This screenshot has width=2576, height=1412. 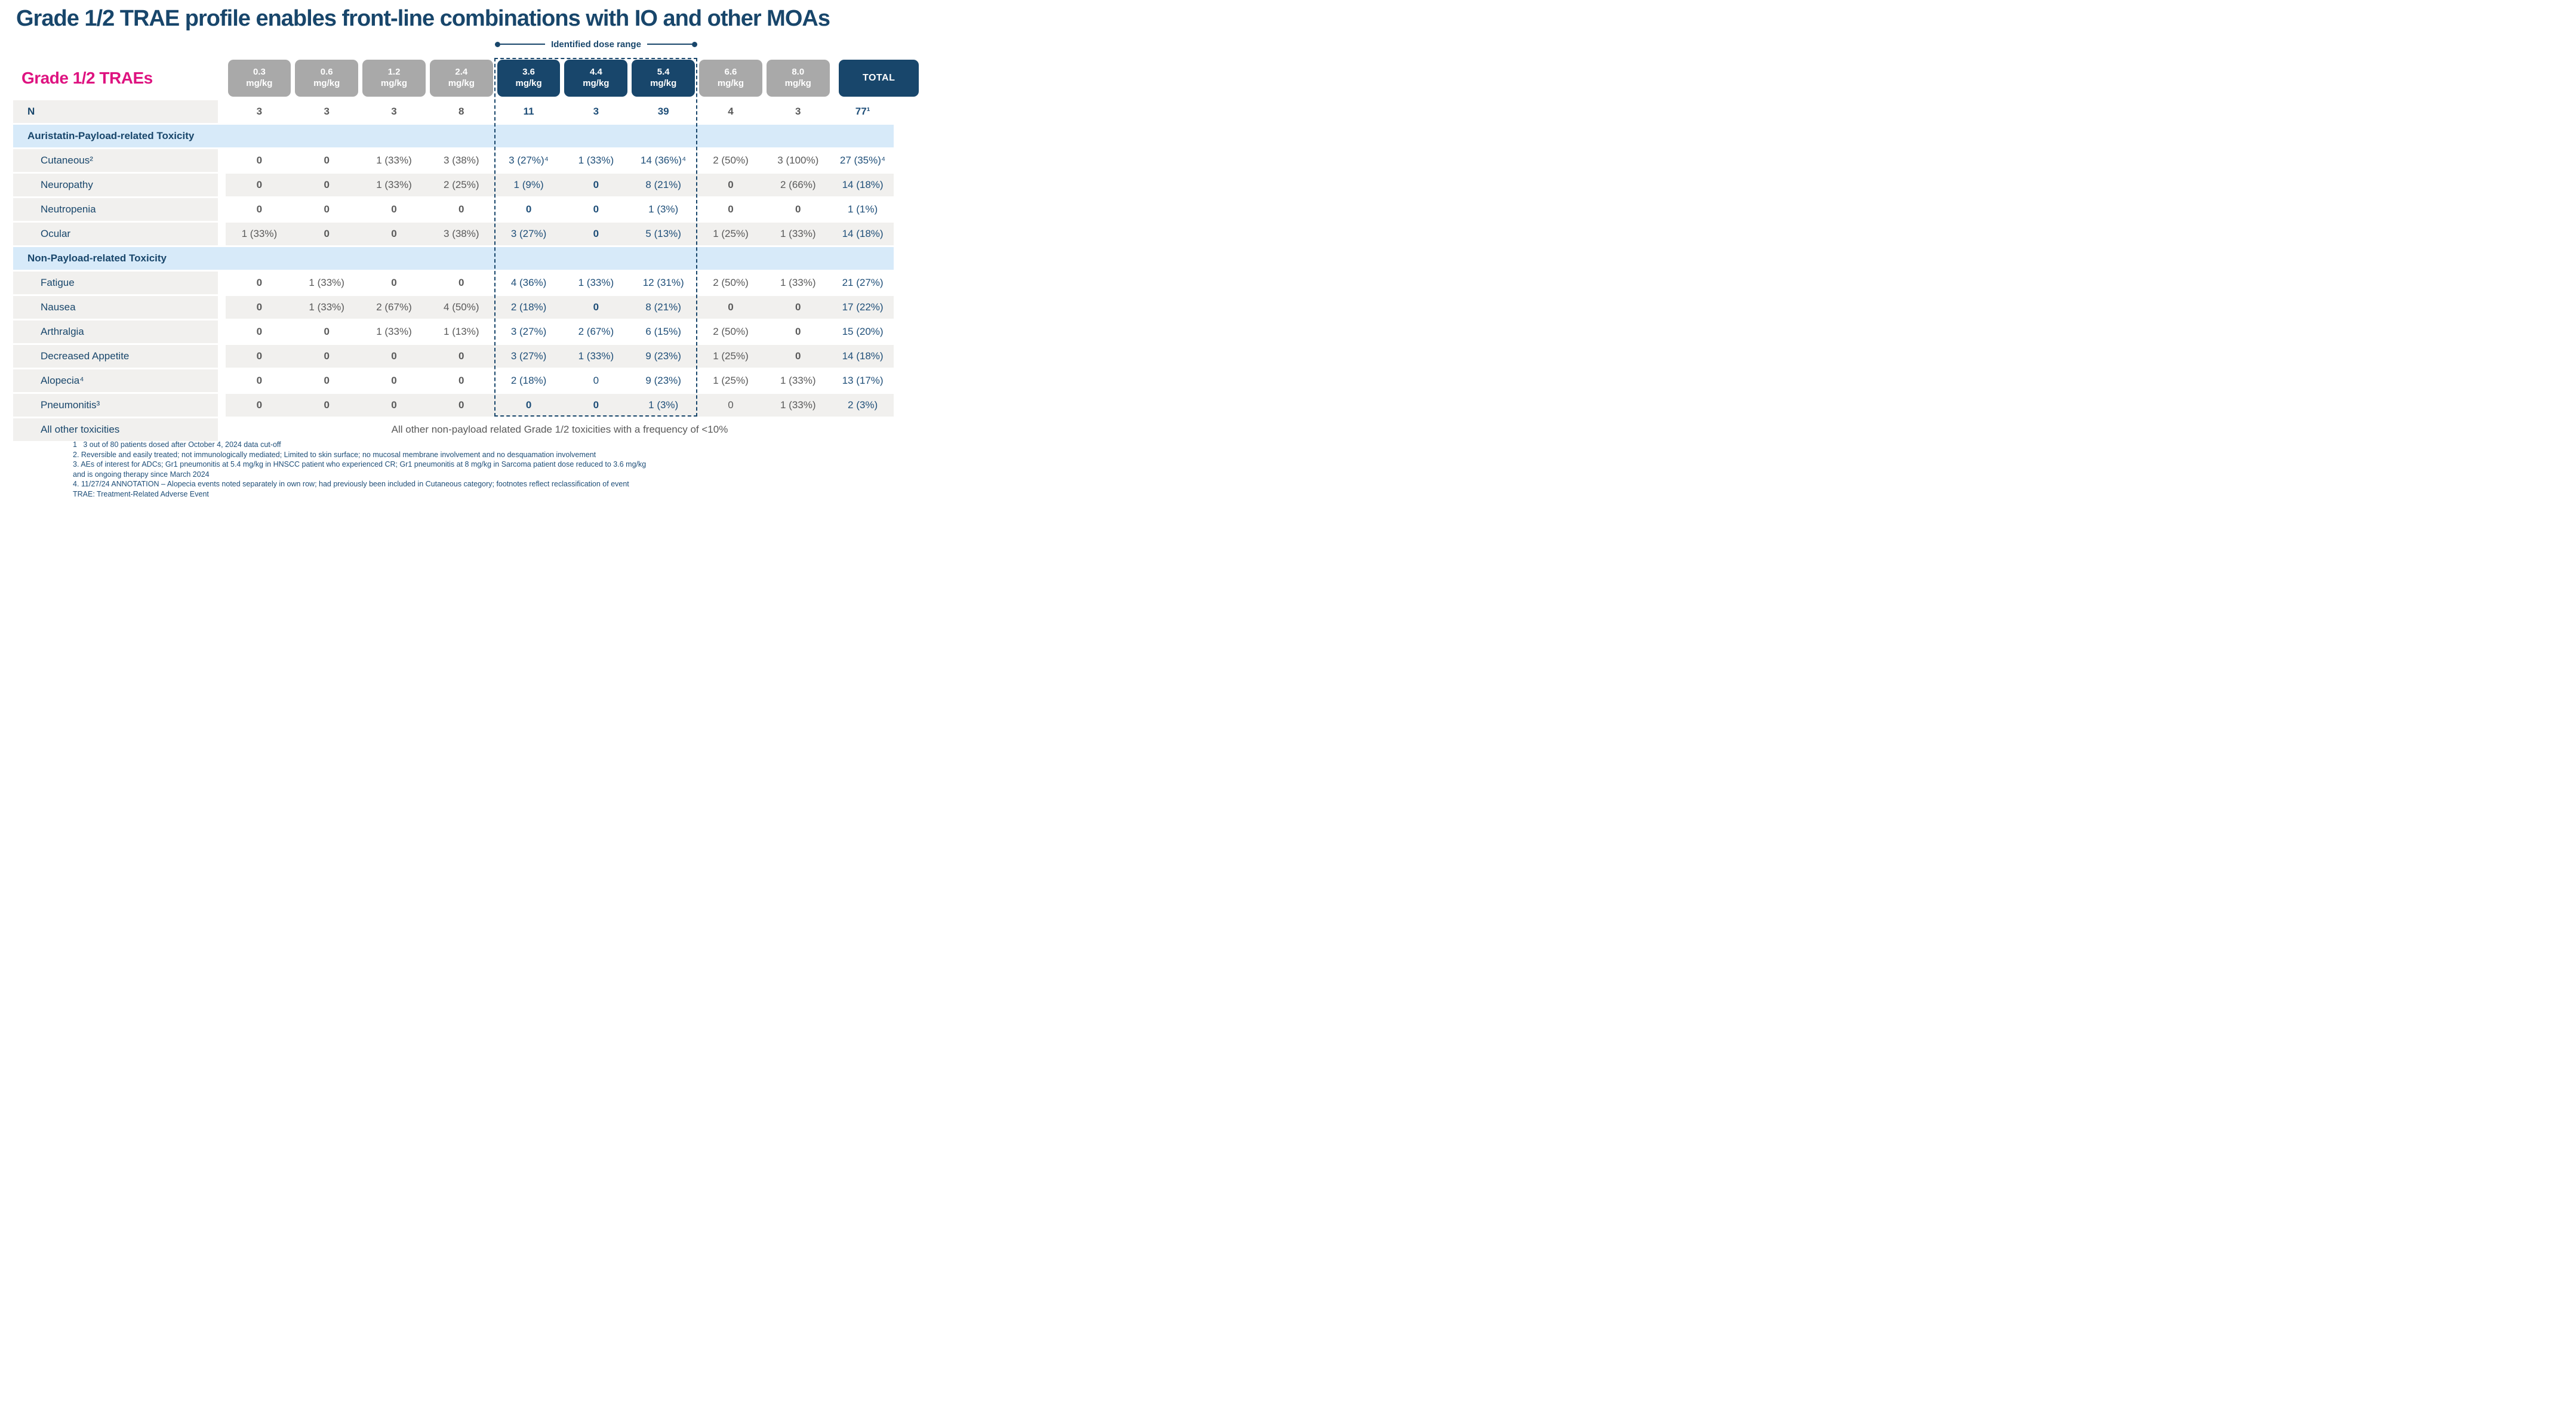 What do you see at coordinates (115, 160) in the screenshot?
I see `row-label: Cutaneous²` at bounding box center [115, 160].